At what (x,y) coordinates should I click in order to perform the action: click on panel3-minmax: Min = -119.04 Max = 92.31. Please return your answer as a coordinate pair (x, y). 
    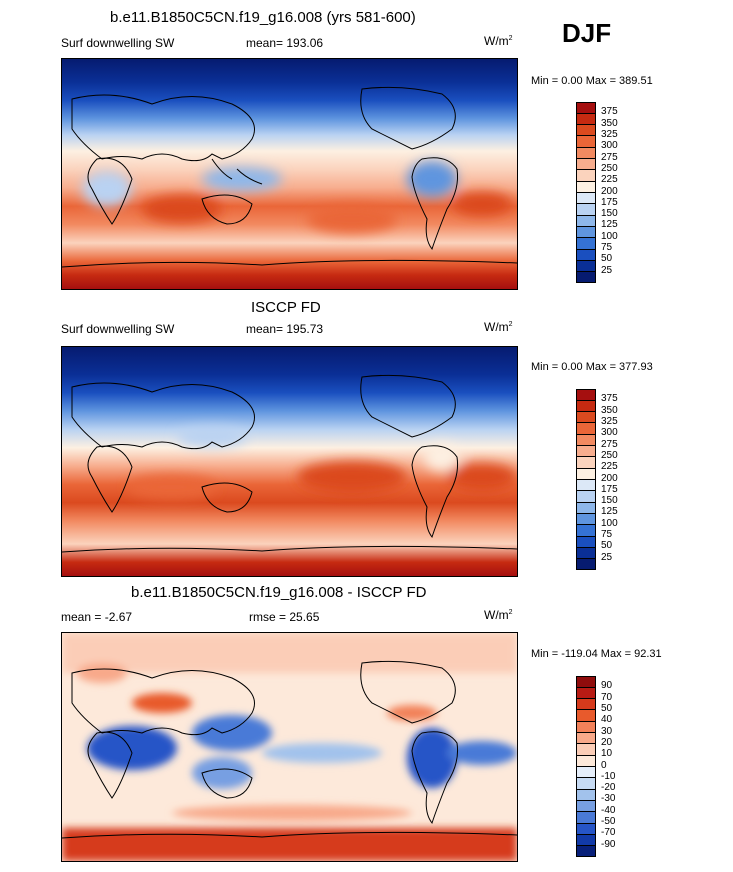
    Looking at the image, I should click on (596, 654).